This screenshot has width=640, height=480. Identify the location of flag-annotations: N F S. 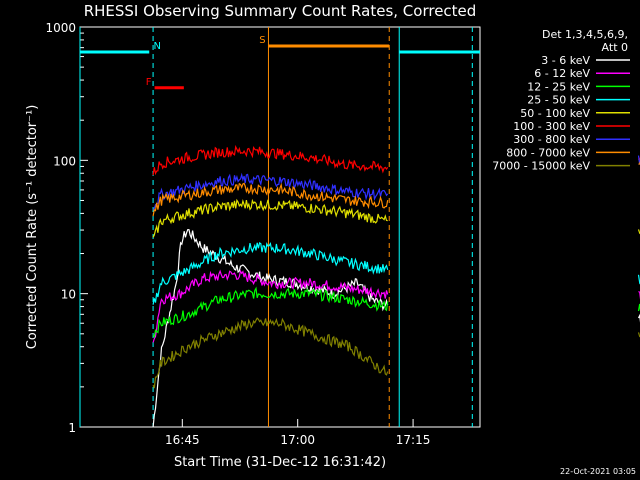
(280, 62).